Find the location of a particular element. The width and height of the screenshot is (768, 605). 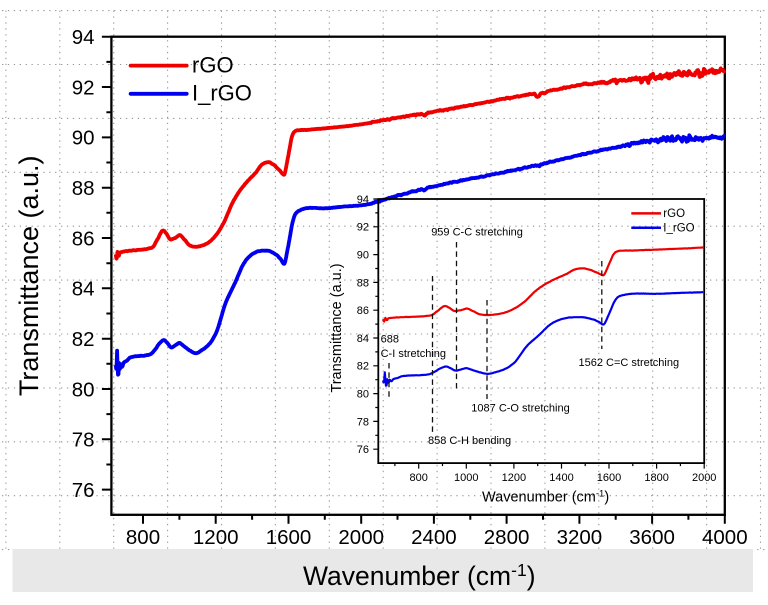

svg-text: 2400 is located at coordinates (434, 537).